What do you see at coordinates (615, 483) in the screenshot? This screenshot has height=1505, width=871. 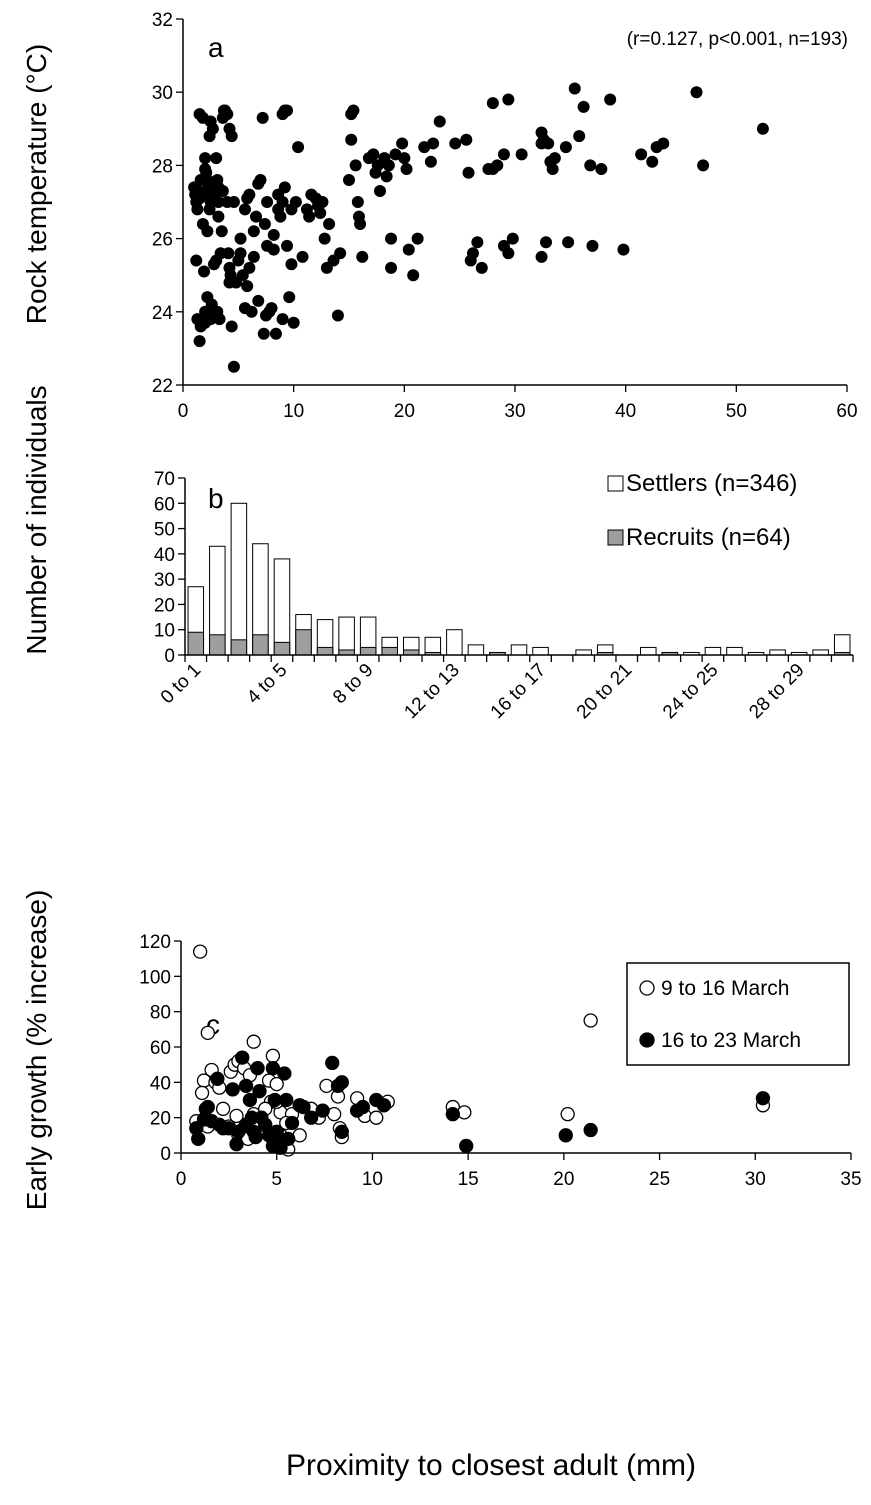 I see `legend-settlers-swatch` at bounding box center [615, 483].